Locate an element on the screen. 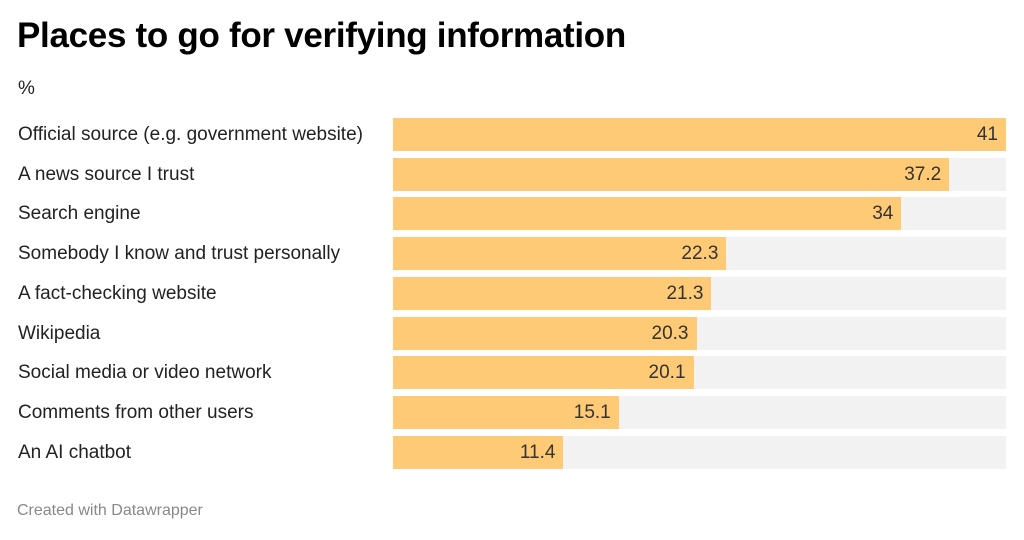  bar-row: Somebody I know and trust personally 22.3 is located at coordinates (512, 254).